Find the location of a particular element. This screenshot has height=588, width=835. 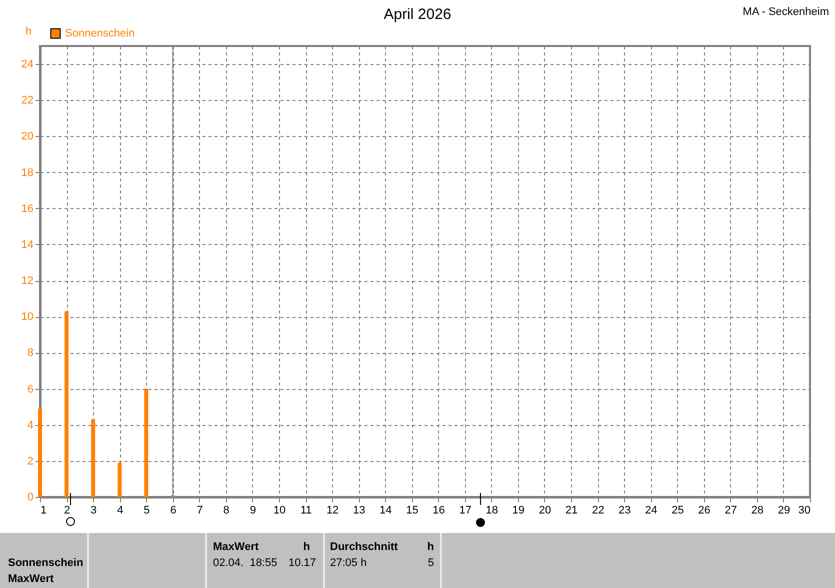

text: 27:05 h is located at coordinates (348, 563).